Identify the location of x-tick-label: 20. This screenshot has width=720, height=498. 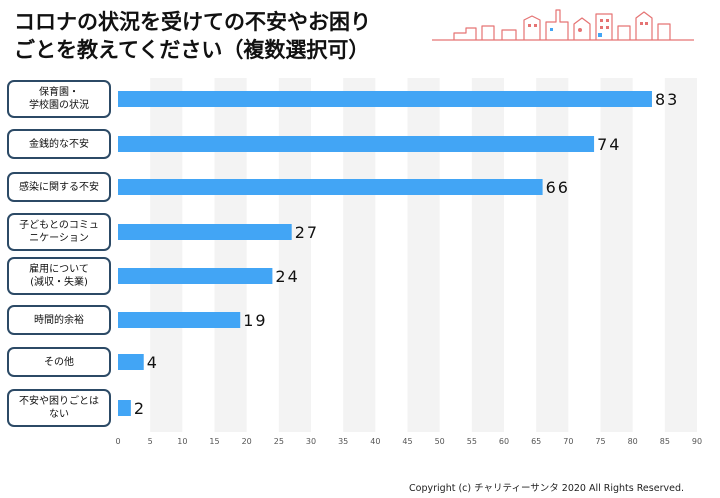
(247, 441).